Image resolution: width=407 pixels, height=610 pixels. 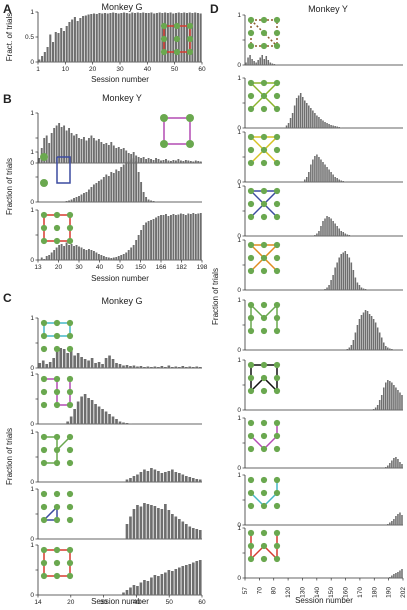 I want to click on path-line, so click(x=264, y=494).